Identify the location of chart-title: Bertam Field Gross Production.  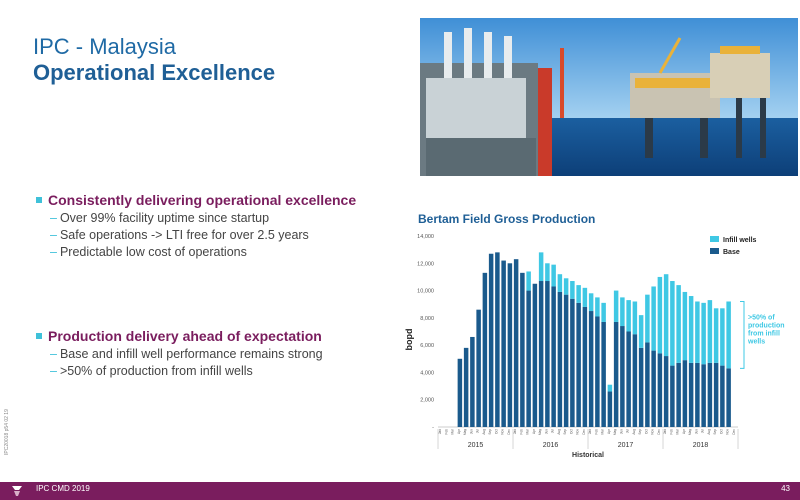
(507, 219).